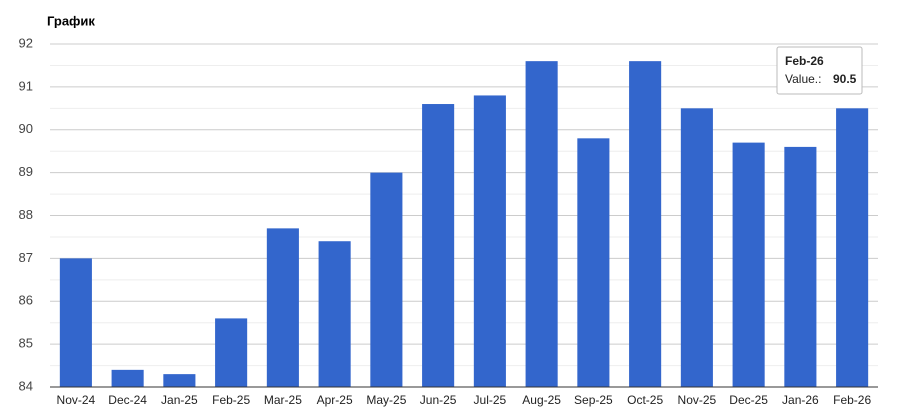 This screenshot has width=900, height=416. I want to click on x-tick-label: Jun-25, so click(438, 400).